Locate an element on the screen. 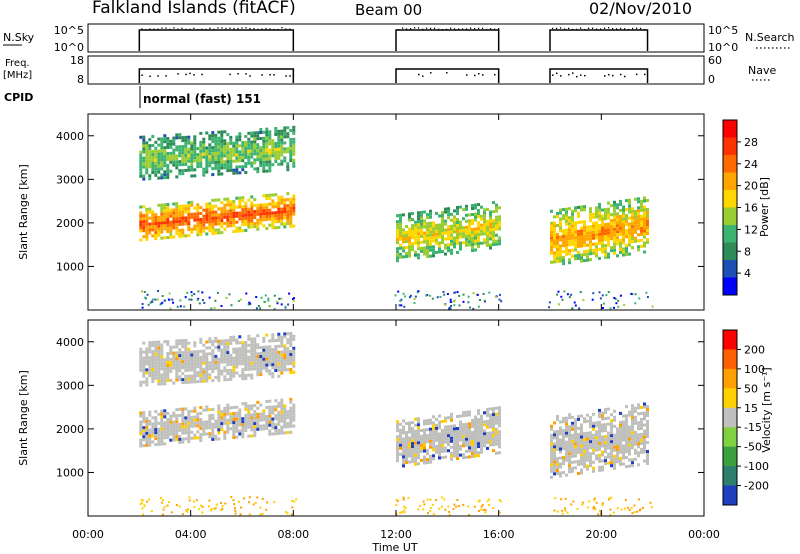 The image size is (800, 554). nave-tick-top: 60 is located at coordinates (715, 60).